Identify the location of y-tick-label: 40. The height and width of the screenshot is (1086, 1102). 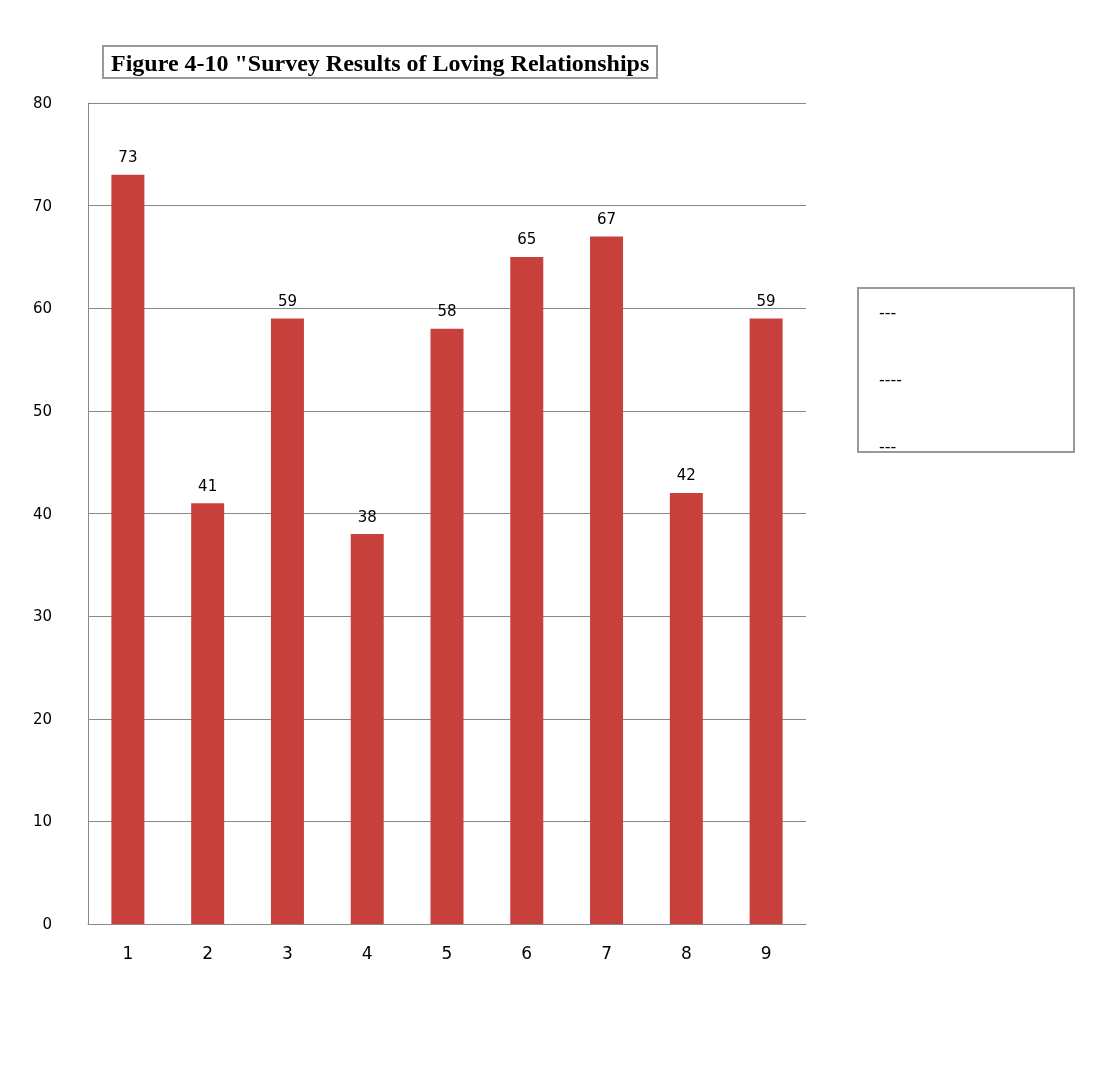
(42, 513).